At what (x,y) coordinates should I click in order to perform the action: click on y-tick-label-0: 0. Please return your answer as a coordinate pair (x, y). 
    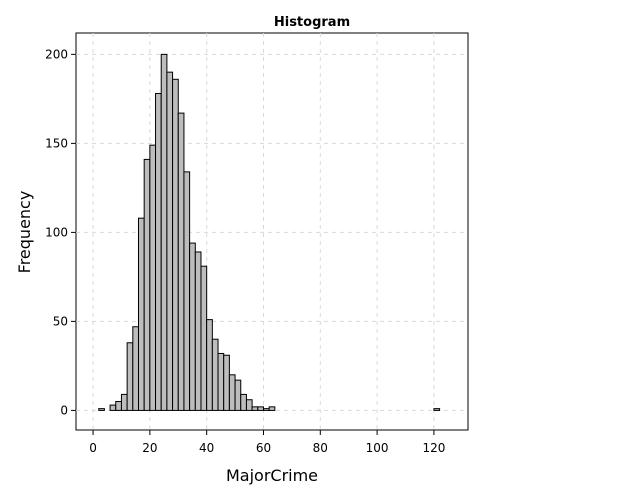
    Looking at the image, I should click on (64, 410).